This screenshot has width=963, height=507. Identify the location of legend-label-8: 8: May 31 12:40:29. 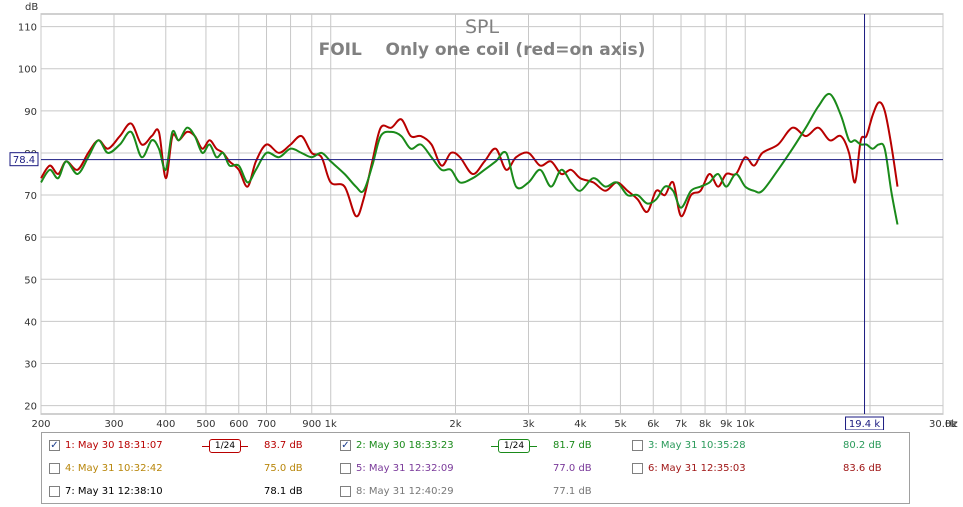
(405, 491).